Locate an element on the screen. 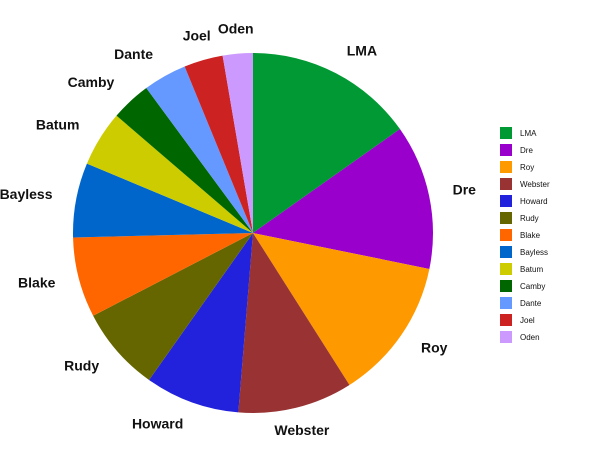  slice-label: LMA is located at coordinates (362, 51).